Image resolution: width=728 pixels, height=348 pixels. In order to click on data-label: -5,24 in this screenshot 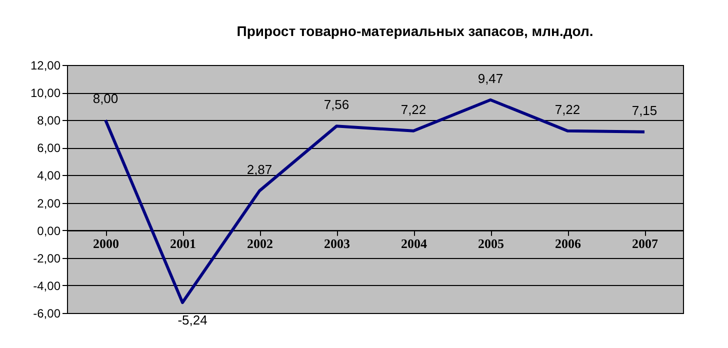, I will do `click(193, 320)`.